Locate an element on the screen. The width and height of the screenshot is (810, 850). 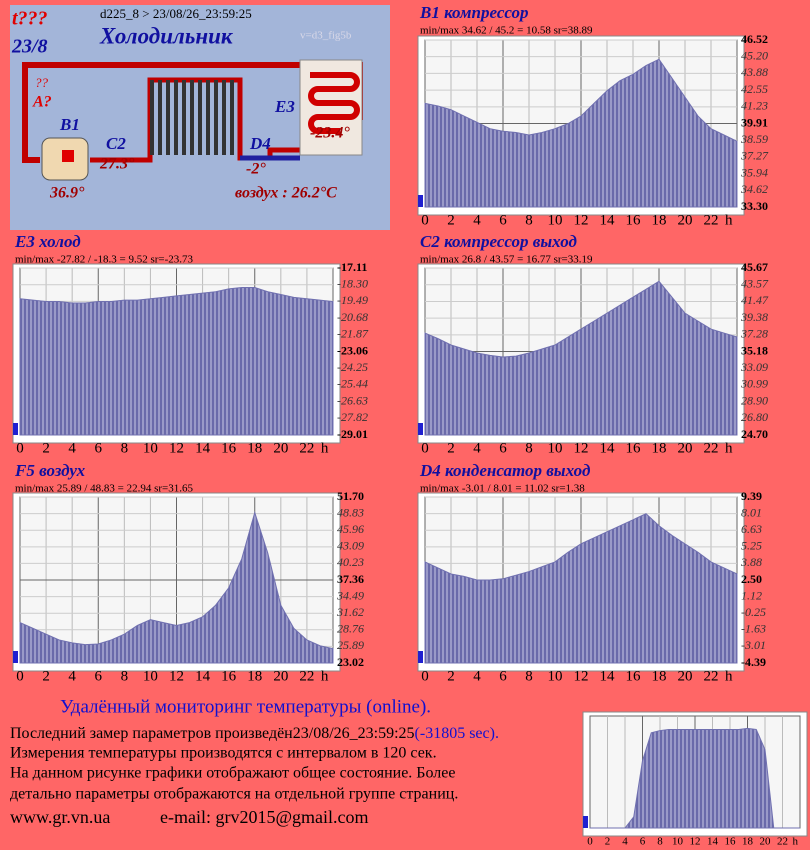
y-tick-label: -20.68 is located at coordinates (352, 317).